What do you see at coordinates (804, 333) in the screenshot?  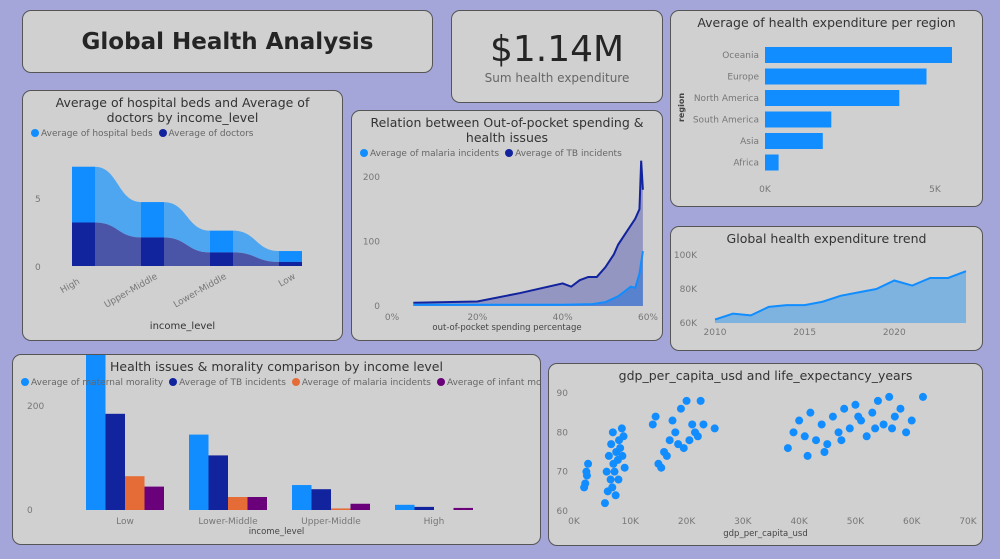 I see `x-tick: 2015` at bounding box center [804, 333].